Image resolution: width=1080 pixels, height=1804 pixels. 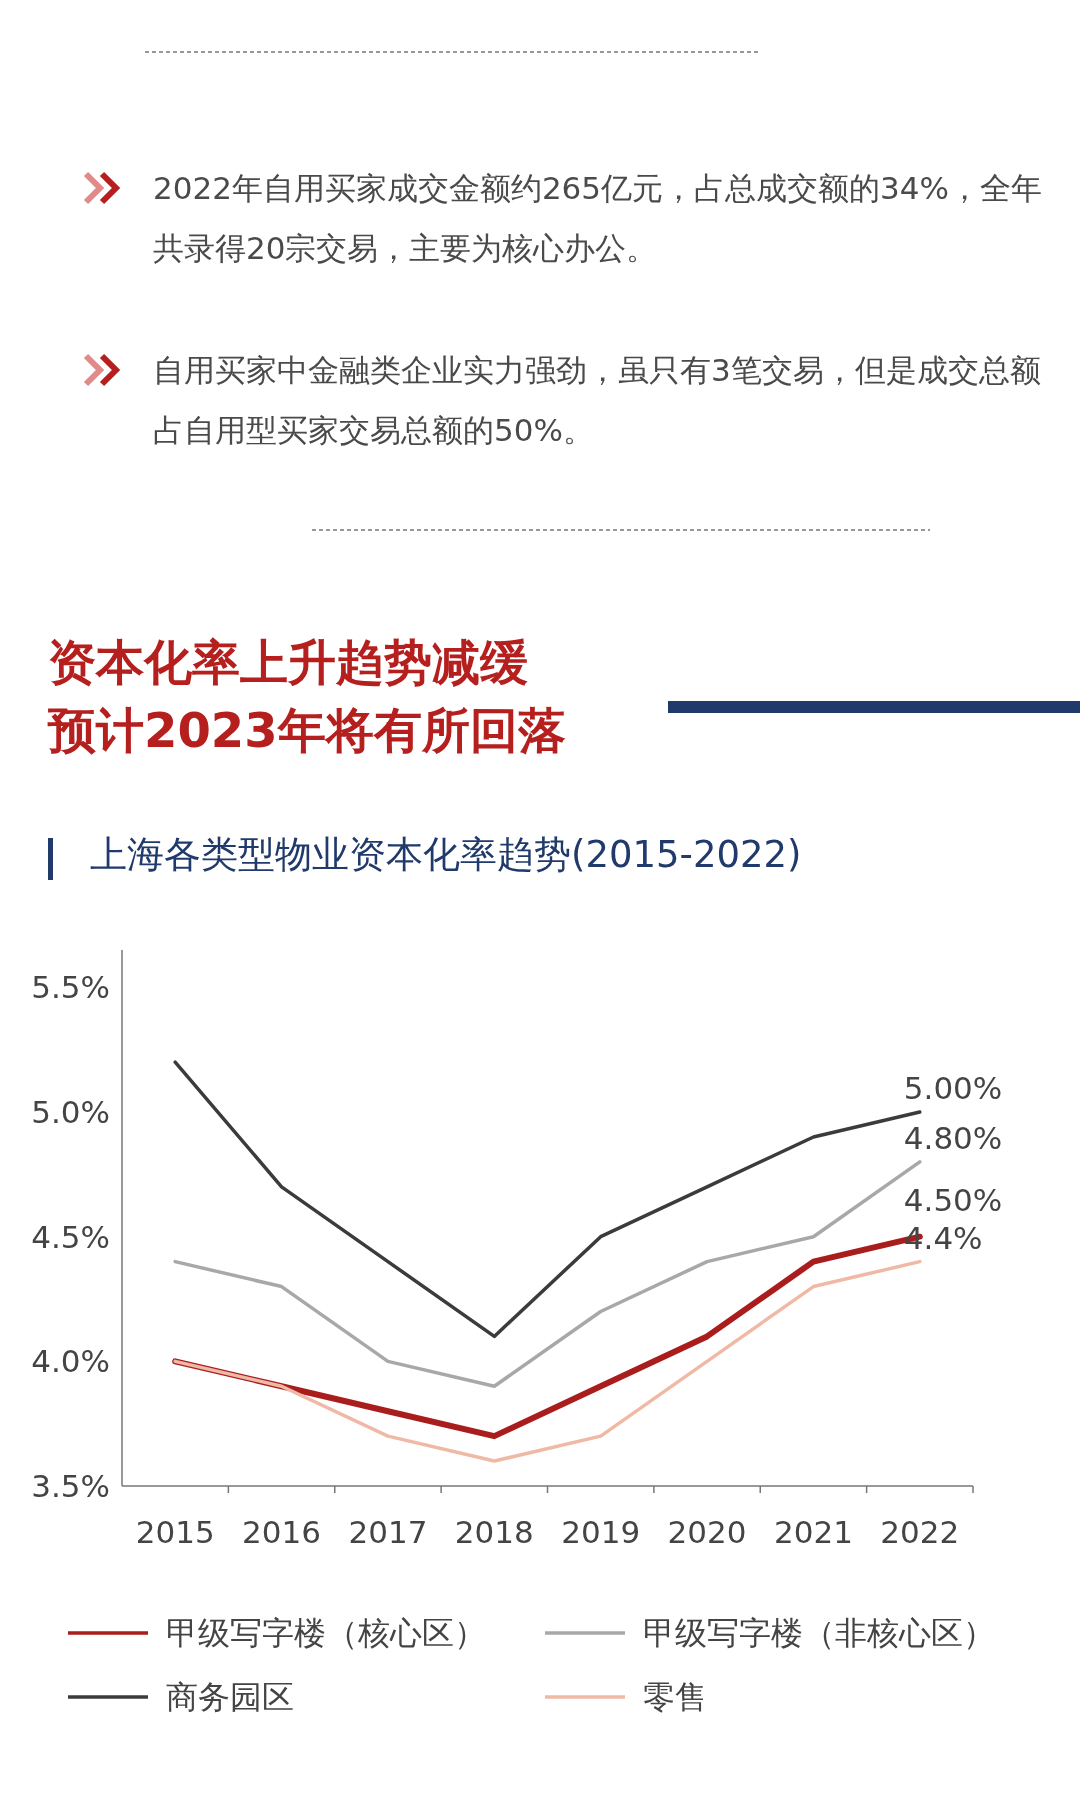 What do you see at coordinates (953, 1088) in the screenshot?
I see `data-label: 5.00%` at bounding box center [953, 1088].